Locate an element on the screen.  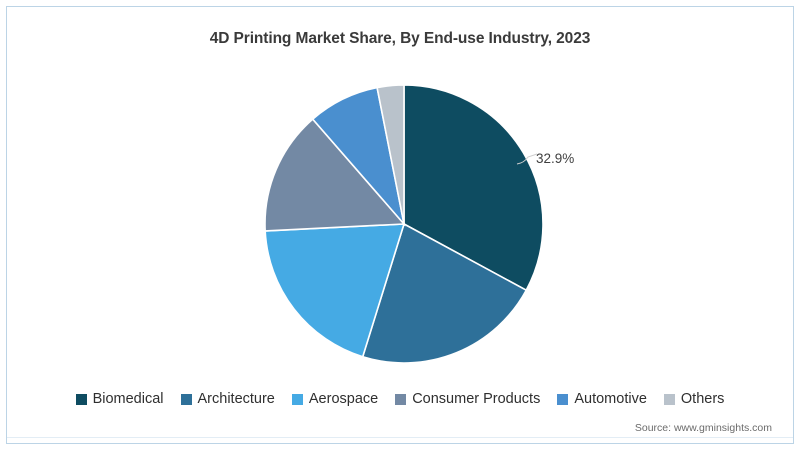
legend-item-others: Others is located at coordinates (694, 399).